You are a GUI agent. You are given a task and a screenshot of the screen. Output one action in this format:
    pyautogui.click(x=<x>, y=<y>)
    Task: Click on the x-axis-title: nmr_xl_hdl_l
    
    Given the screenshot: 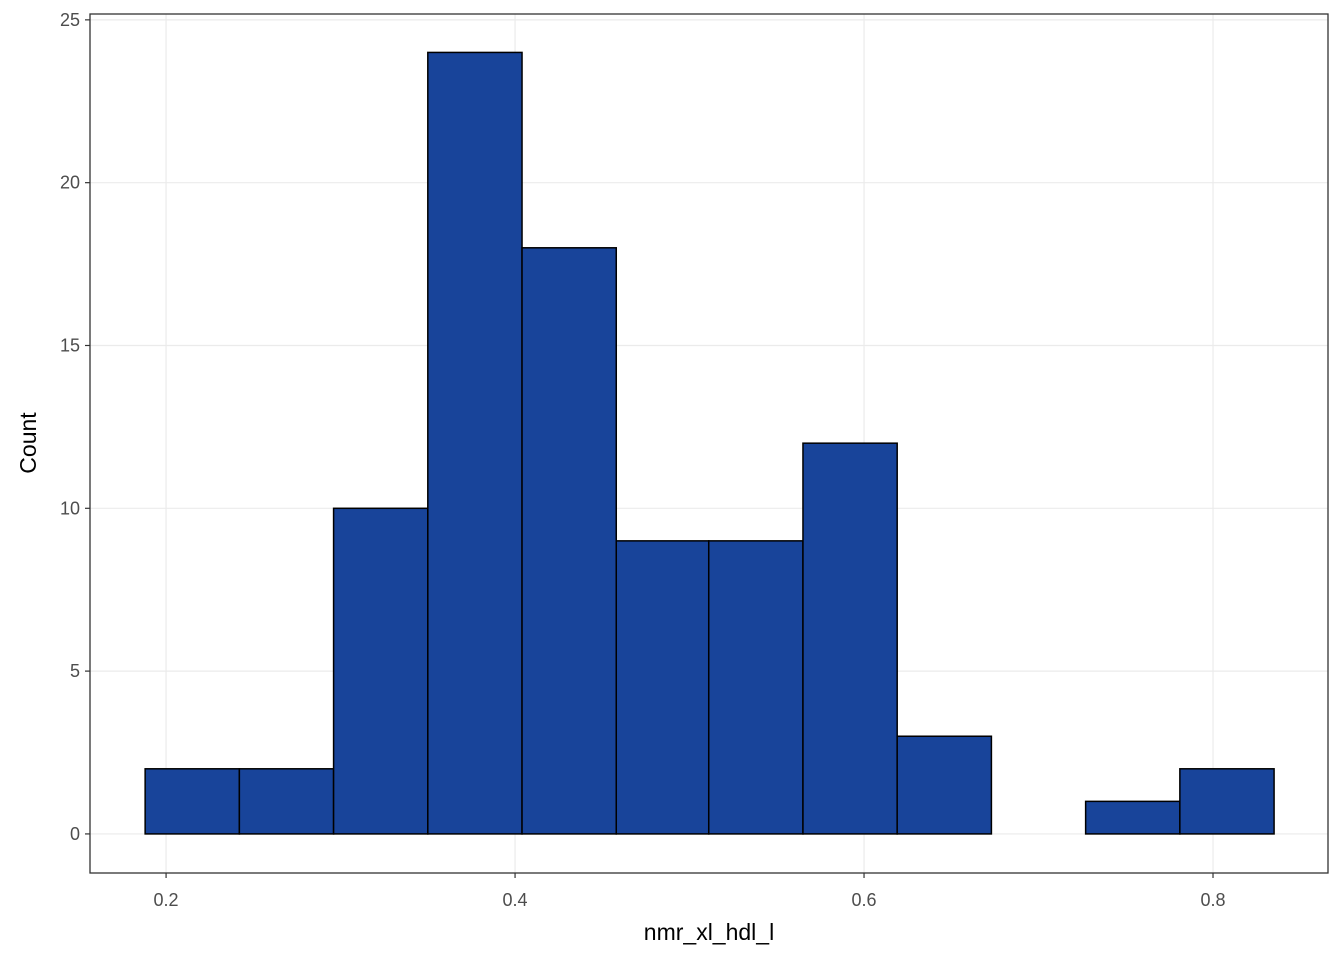 What is the action you would take?
    pyautogui.click(x=709, y=932)
    